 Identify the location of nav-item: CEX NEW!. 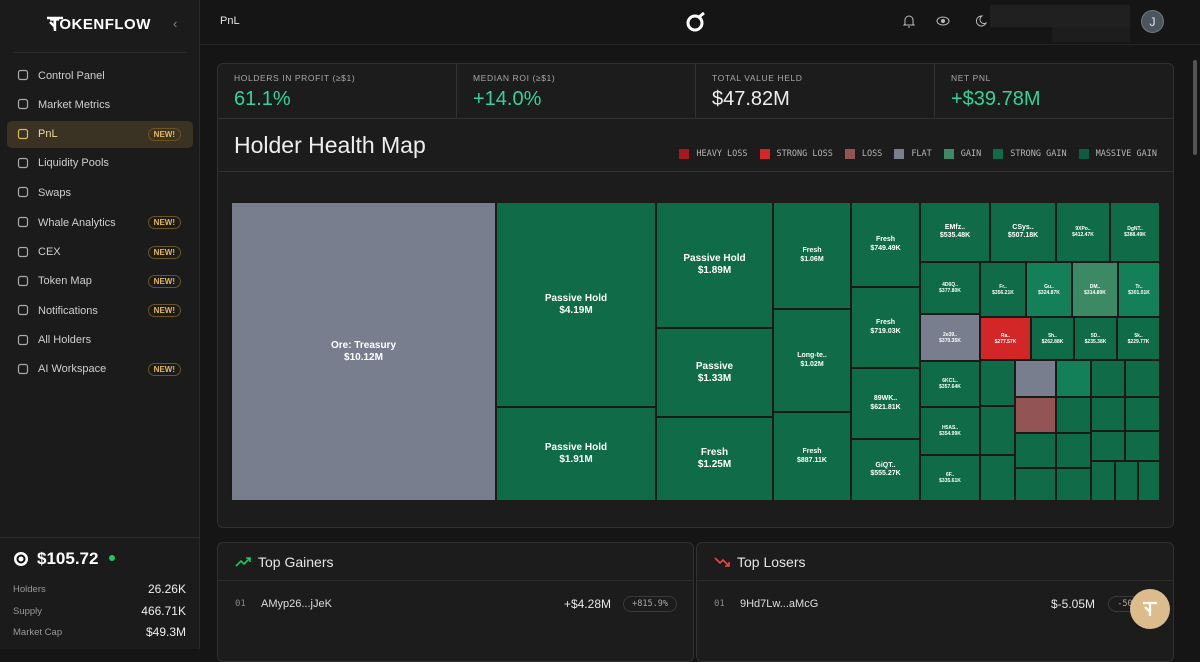
(100, 252).